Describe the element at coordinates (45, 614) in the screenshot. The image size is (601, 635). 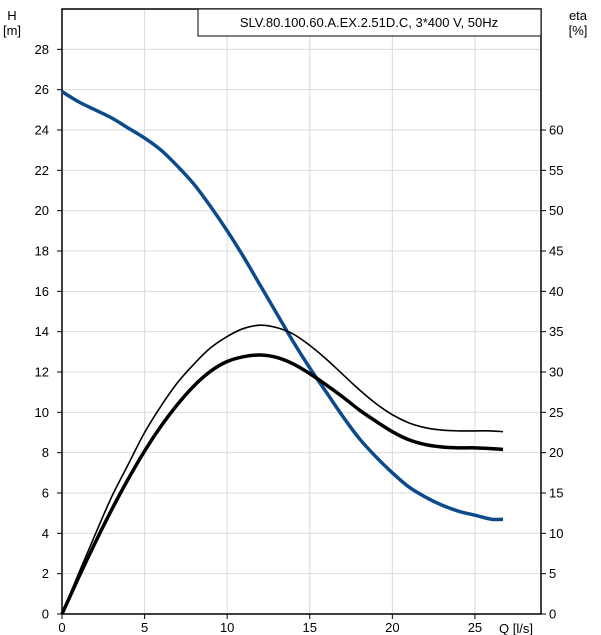
I see `y-left-tick-label: 0` at that location.